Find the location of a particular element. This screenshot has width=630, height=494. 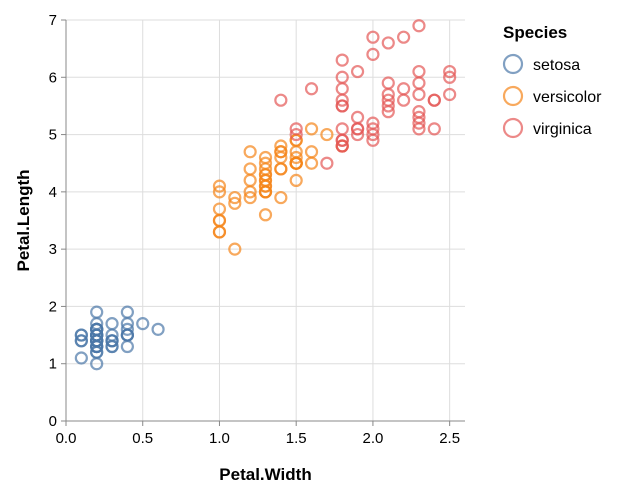

x-tick-label: 2.5 is located at coordinates (449, 438).